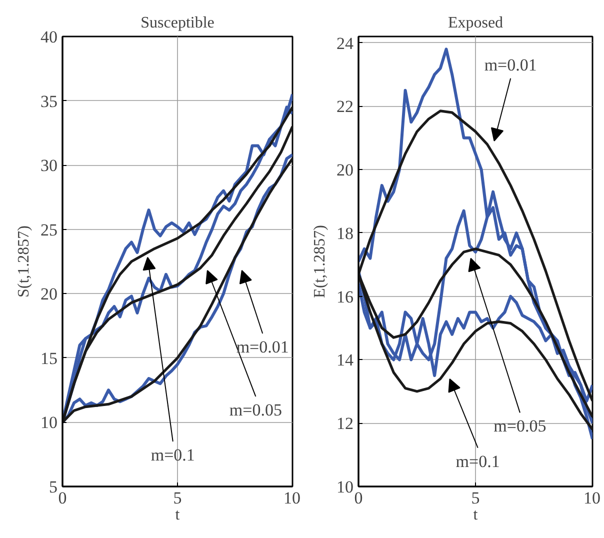 This screenshot has height=538, width=604. What do you see at coordinates (345, 106) in the screenshot?
I see `y-tick-label: 22` at bounding box center [345, 106].